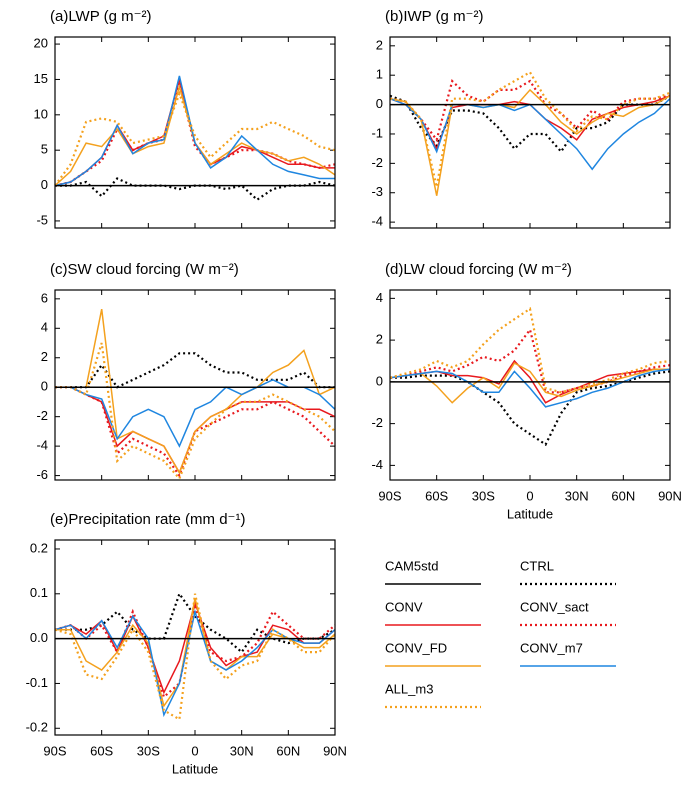 The width and height of the screenshot is (689, 785). What do you see at coordinates (44, 149) in the screenshot?
I see `y-tick-label: 5` at bounding box center [44, 149].